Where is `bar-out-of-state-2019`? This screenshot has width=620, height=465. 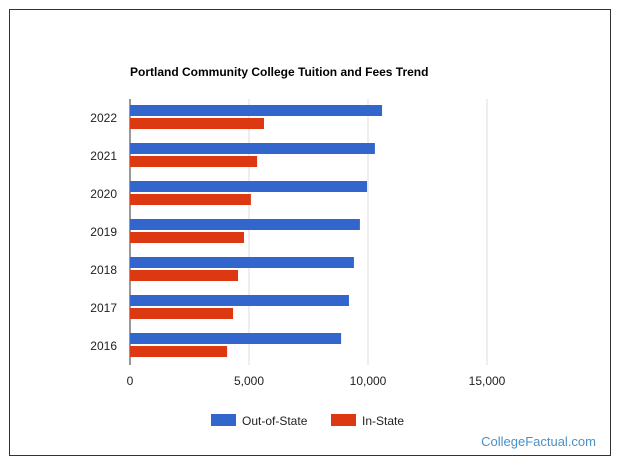
bar-out-of-state-2019 is located at coordinates (245, 224).